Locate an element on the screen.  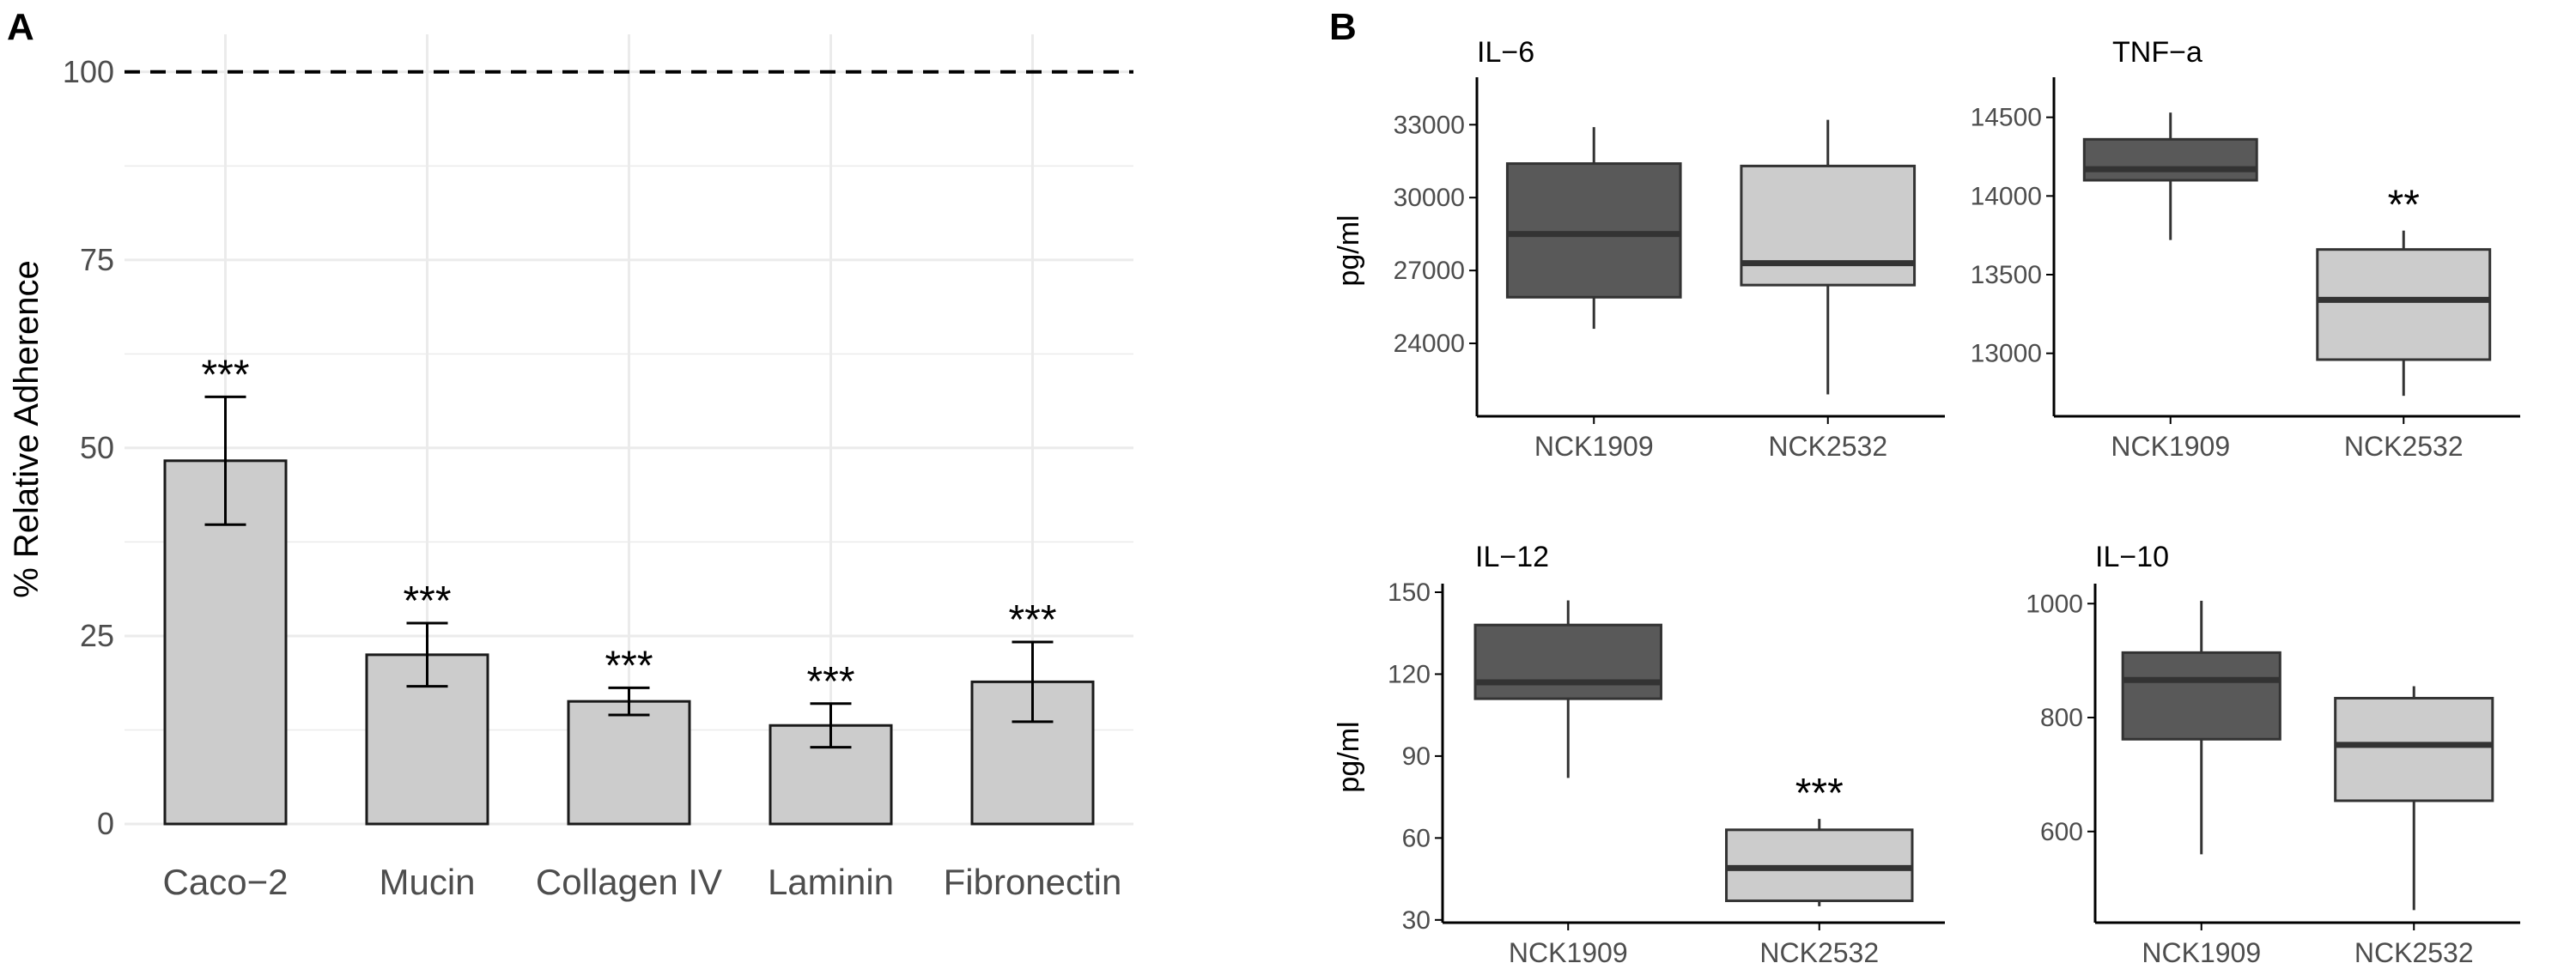
y-tick-label: 50 is located at coordinates (97, 447).